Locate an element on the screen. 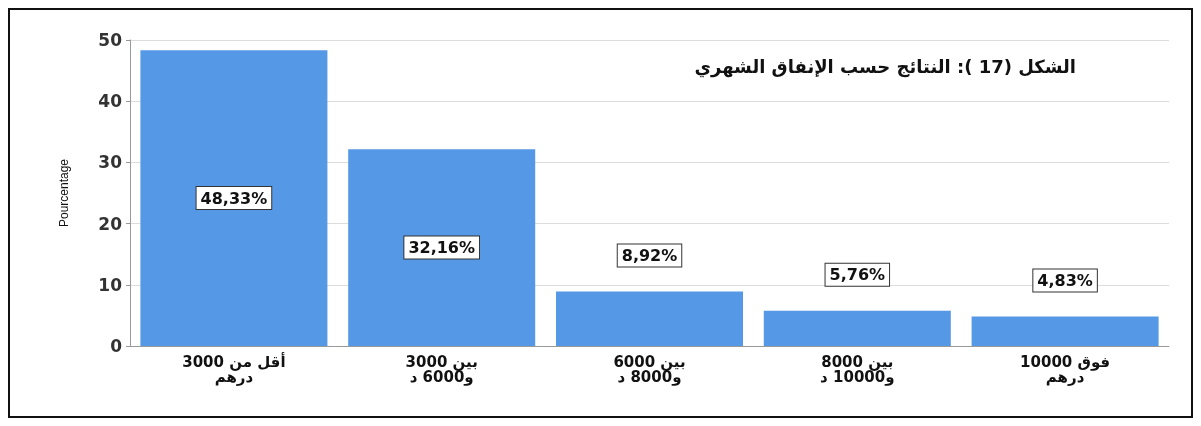 The image size is (1201, 426). data-label: 8,92% is located at coordinates (649, 255).